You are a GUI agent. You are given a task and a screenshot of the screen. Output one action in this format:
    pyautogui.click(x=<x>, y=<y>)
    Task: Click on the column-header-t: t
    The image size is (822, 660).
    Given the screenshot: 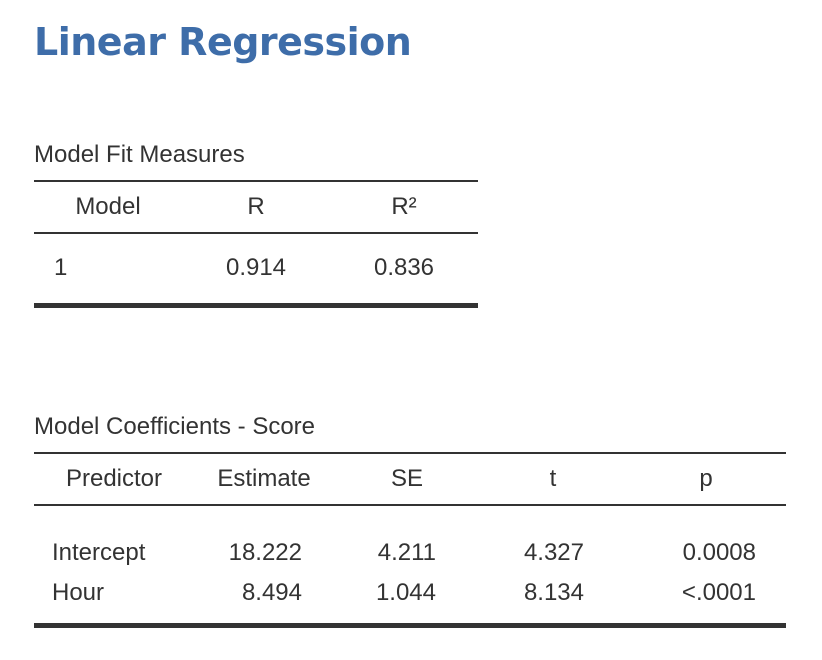 What is the action you would take?
    pyautogui.click(x=553, y=478)
    